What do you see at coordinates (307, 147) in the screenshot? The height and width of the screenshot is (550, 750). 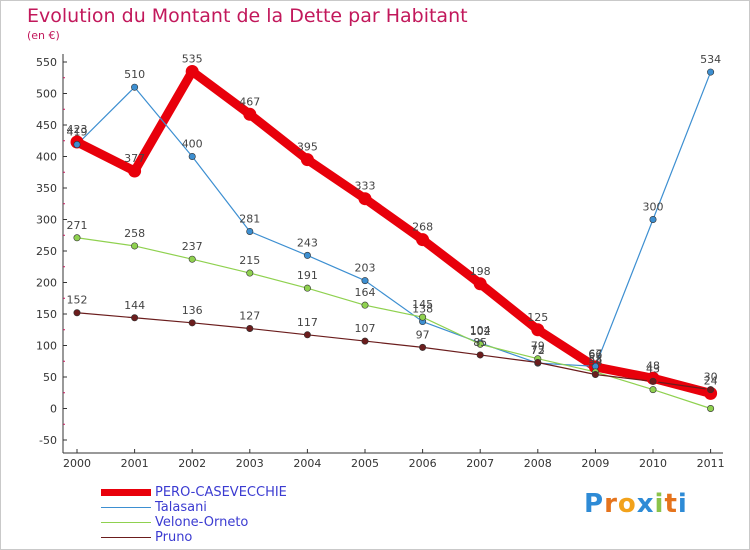 I see `data-label: 395` at bounding box center [307, 147].